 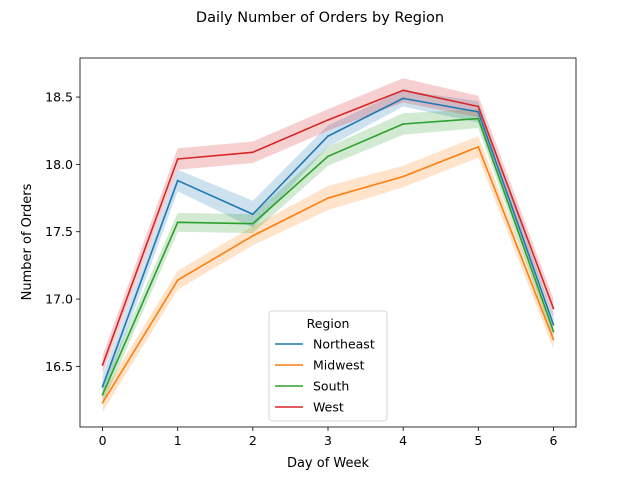 I want to click on y-tick-label: 17.0, so click(x=59, y=299).